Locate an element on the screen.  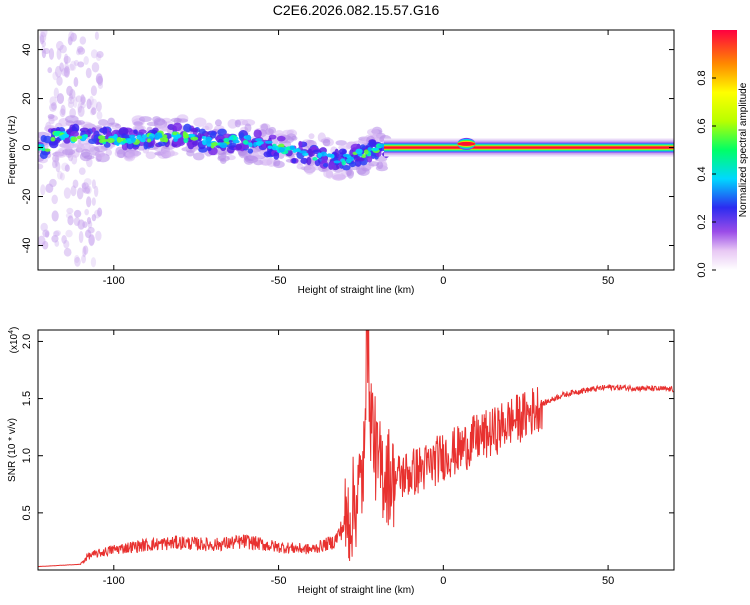
snr-y-tick-label: 1.0 is located at coordinates (27, 455).